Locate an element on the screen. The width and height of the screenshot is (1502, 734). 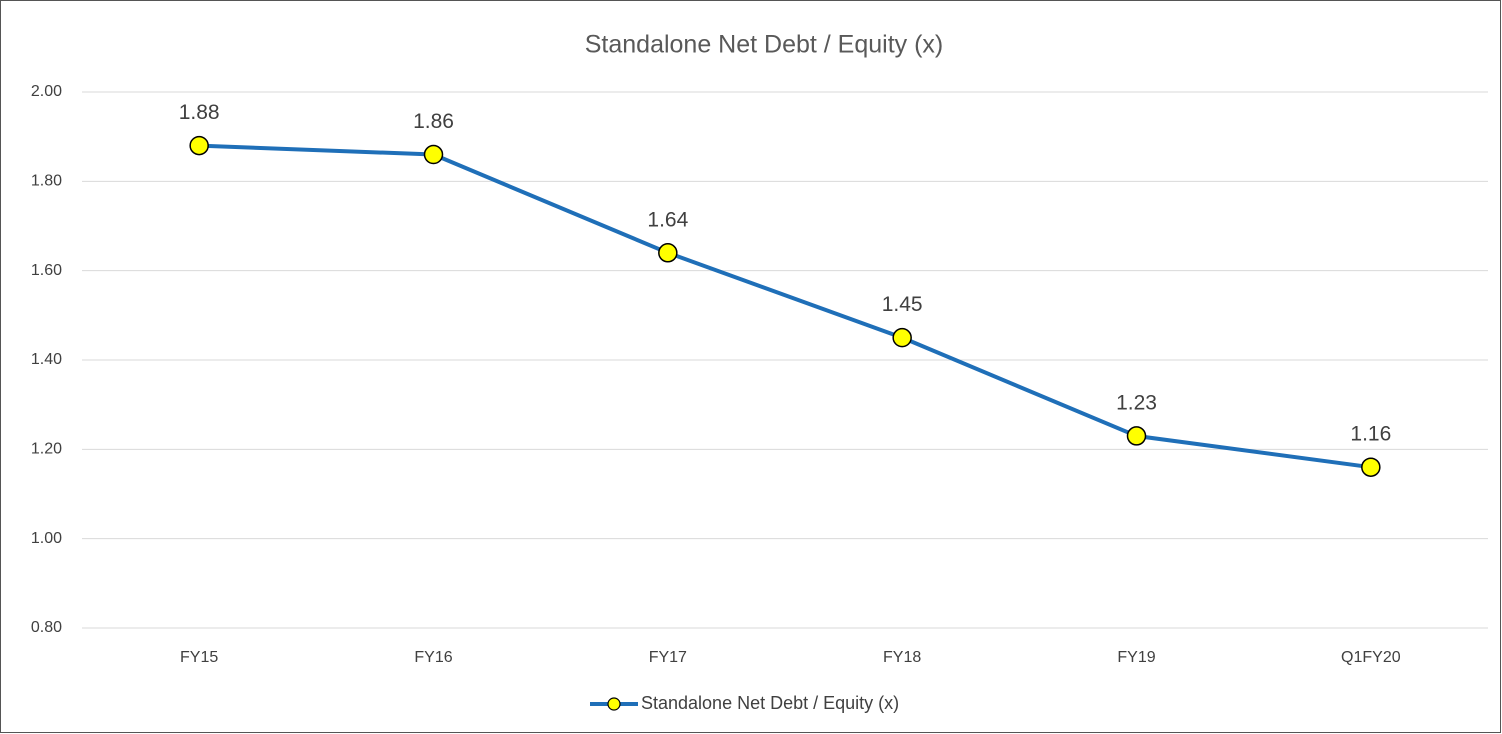
x-tick-label: FY17 is located at coordinates (668, 657).